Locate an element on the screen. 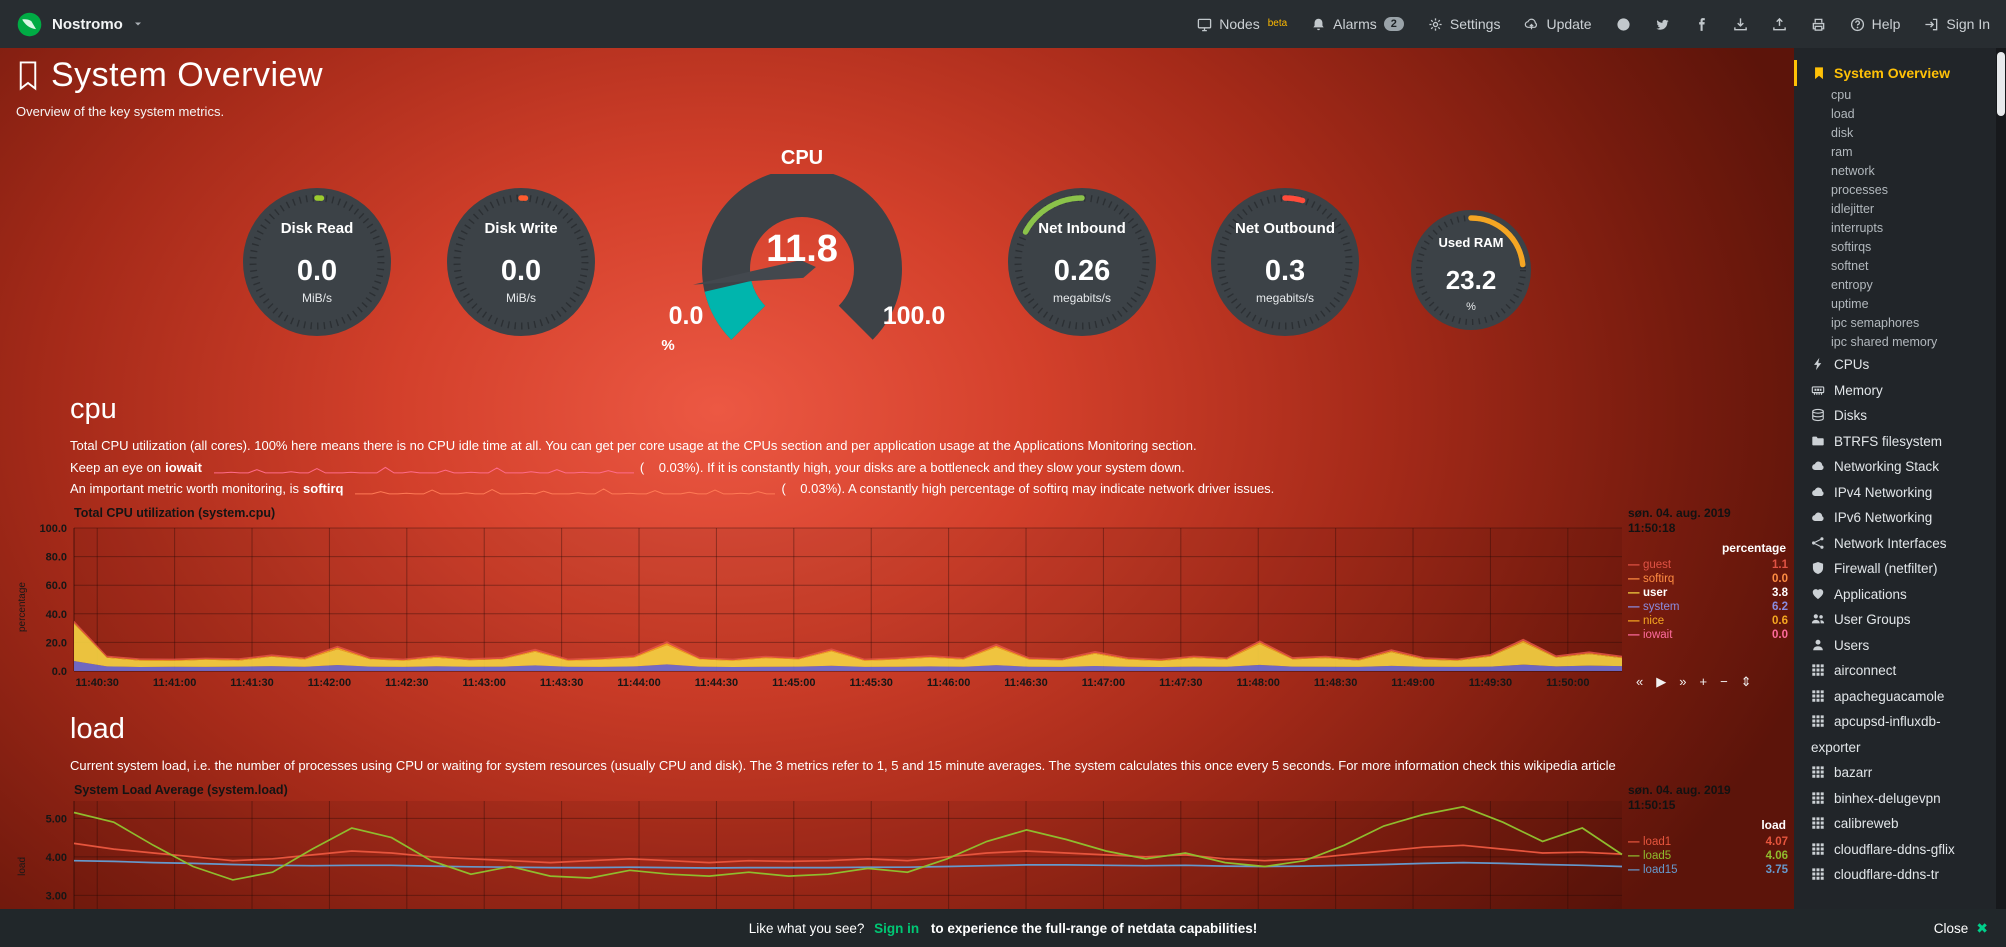 Image resolution: width=2006 pixels, height=947 pixels. sidebar-subitem-softirqs: softirqs is located at coordinates (1851, 247).